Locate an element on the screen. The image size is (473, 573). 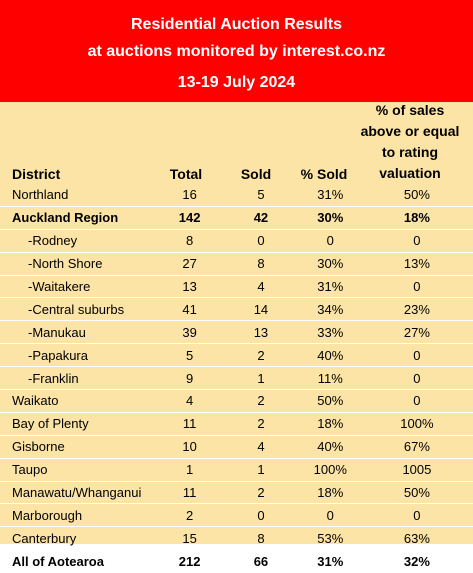
valuation-cell: 63% is located at coordinates (416, 538).